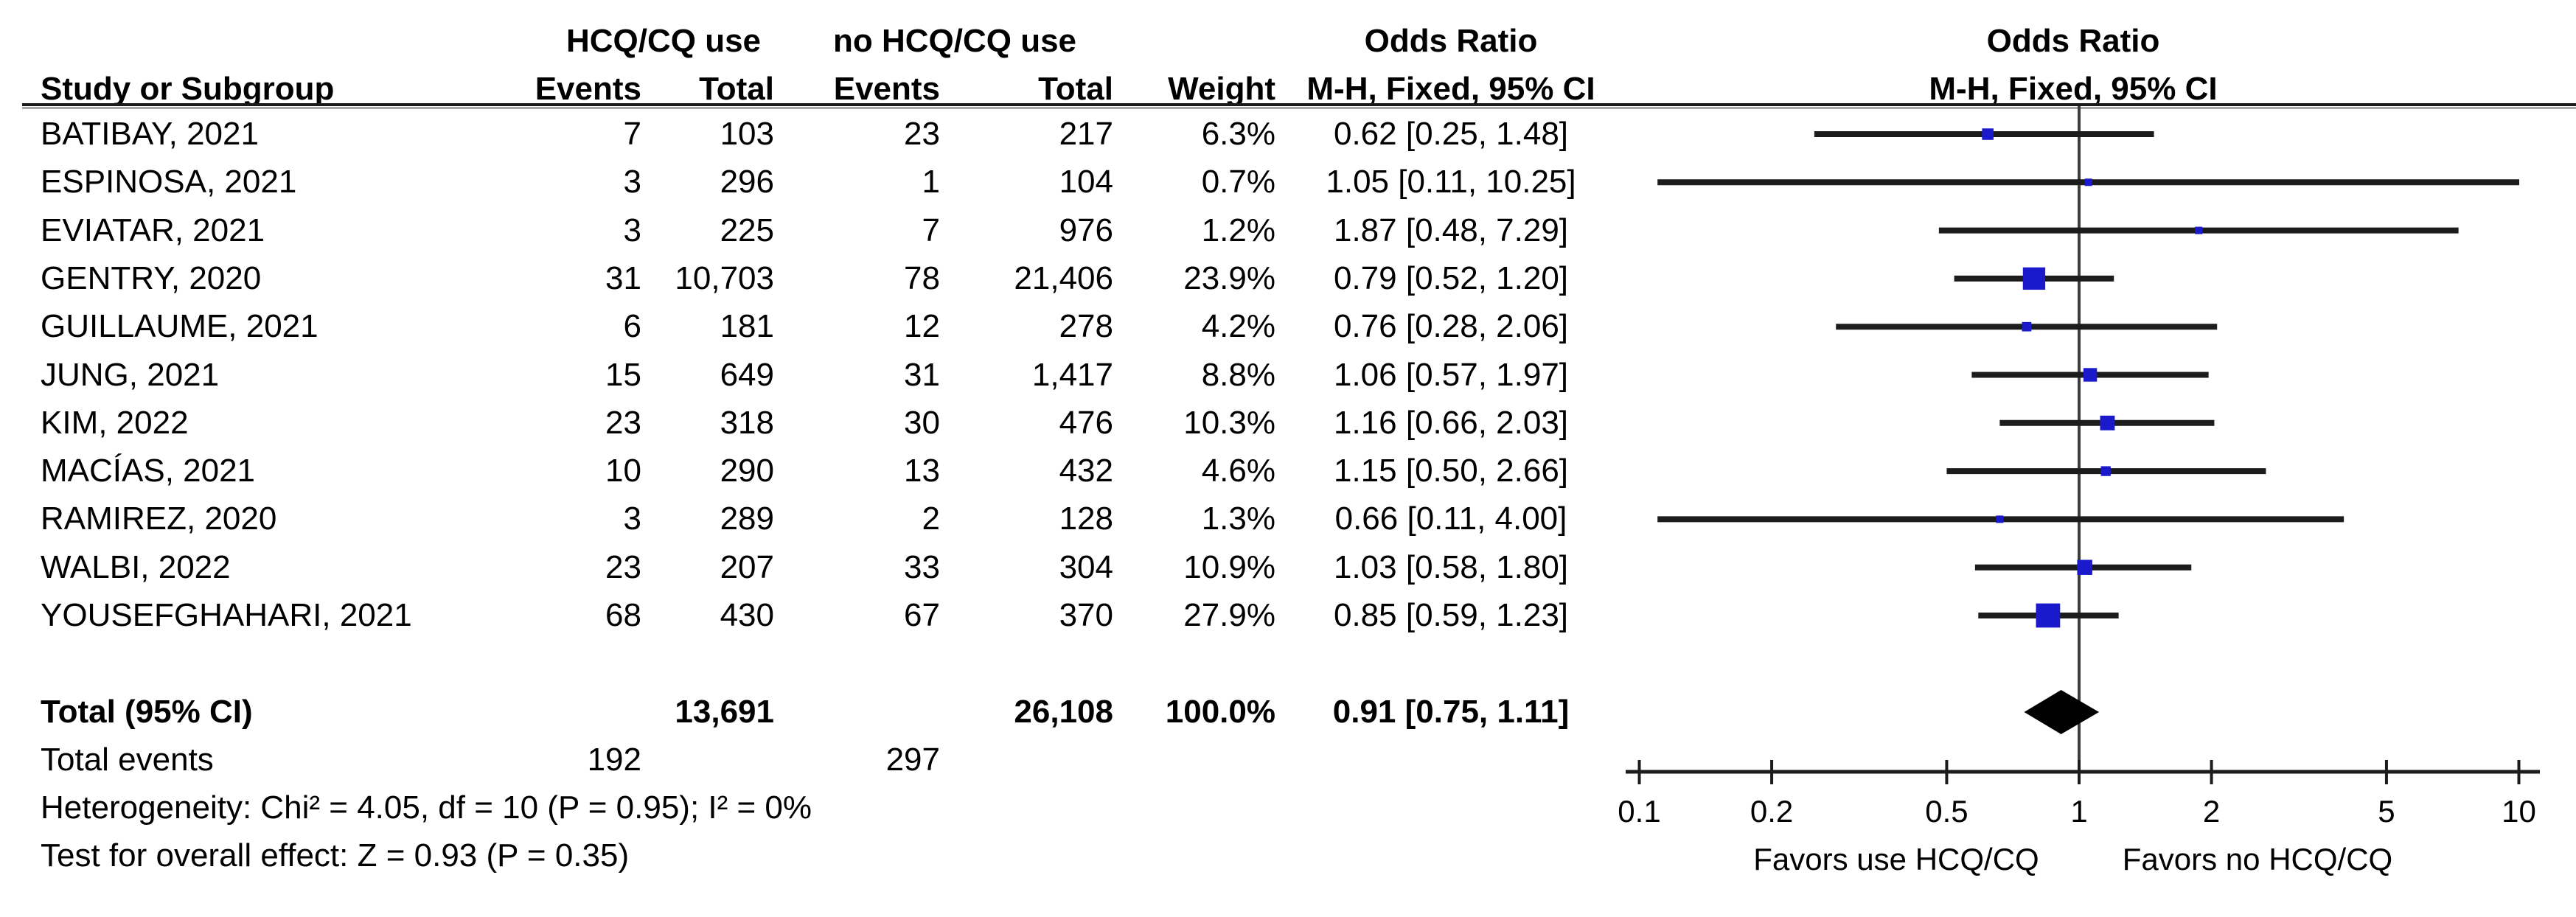 The width and height of the screenshot is (2576, 917). What do you see at coordinates (747, 134) in the screenshot?
I see `cell-total-group1: 103` at bounding box center [747, 134].